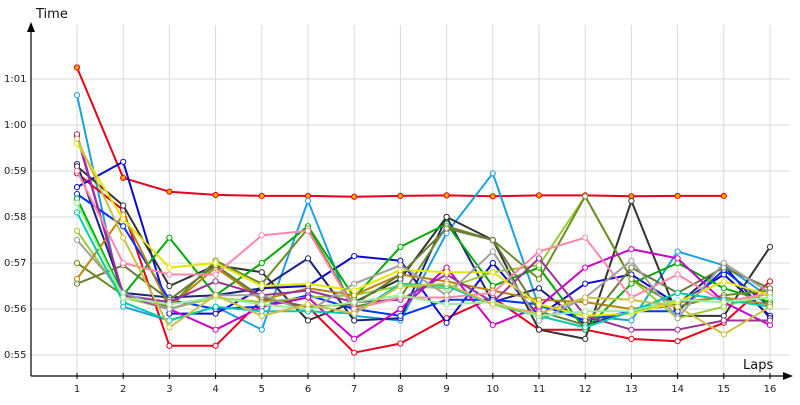 The height and width of the screenshot is (405, 800). What do you see at coordinates (31, 27) in the screenshot?
I see `y-axis-arrow` at bounding box center [31, 27].